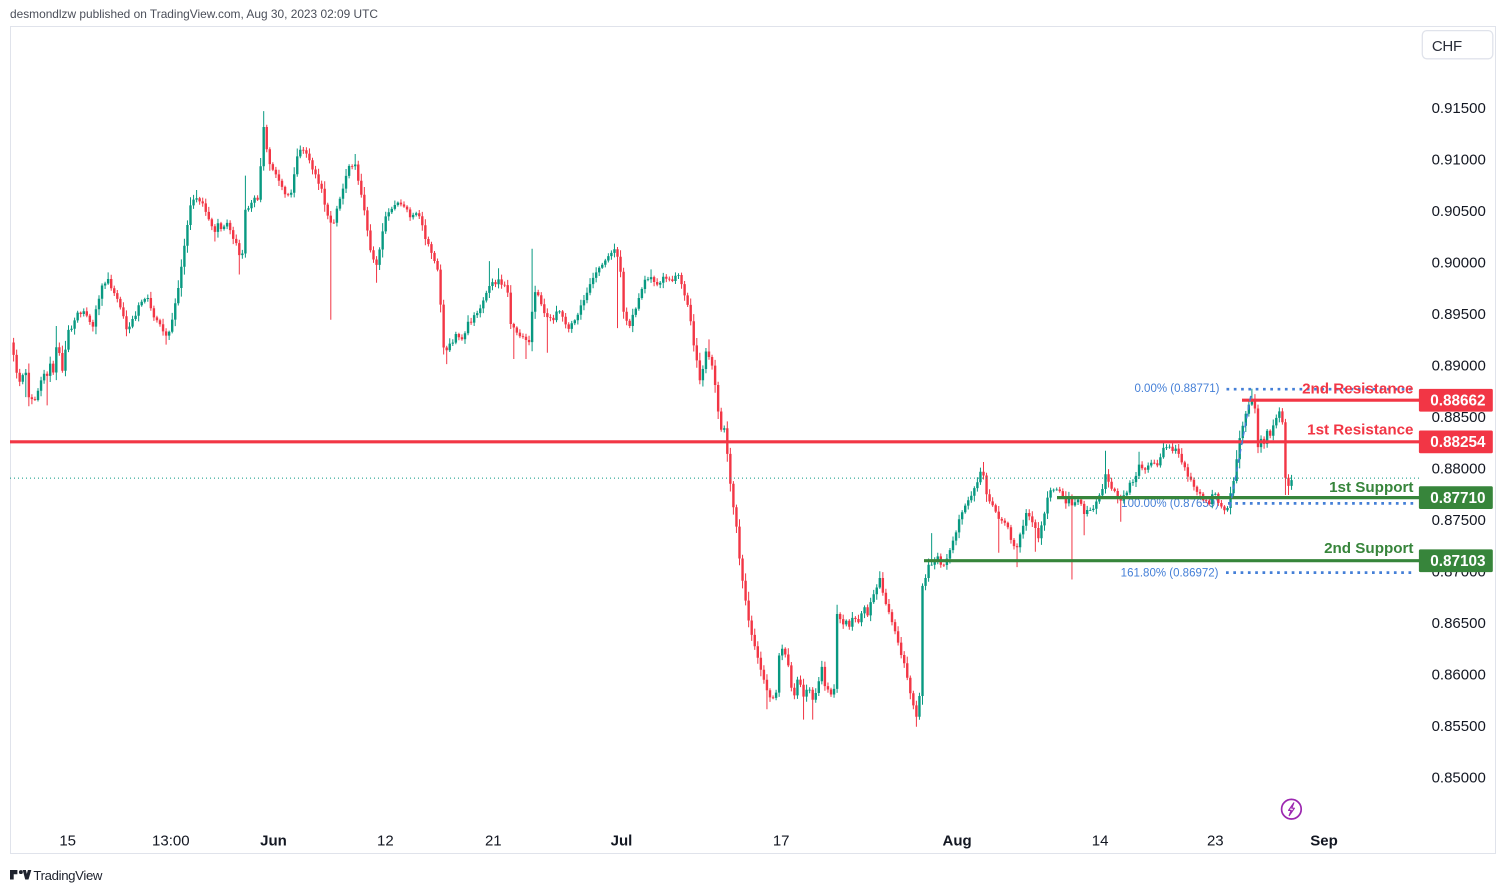  What do you see at coordinates (493, 841) in the screenshot?
I see `svg-text: 21` at bounding box center [493, 841].